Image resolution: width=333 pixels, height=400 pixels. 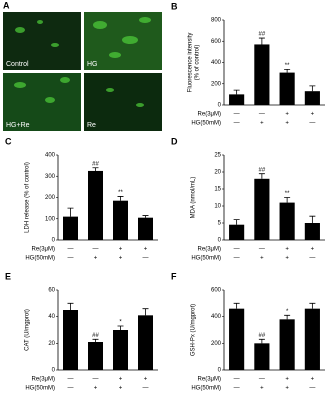 I want to click on y-axis-label: LDH release (% of control), so click(x=28, y=197).